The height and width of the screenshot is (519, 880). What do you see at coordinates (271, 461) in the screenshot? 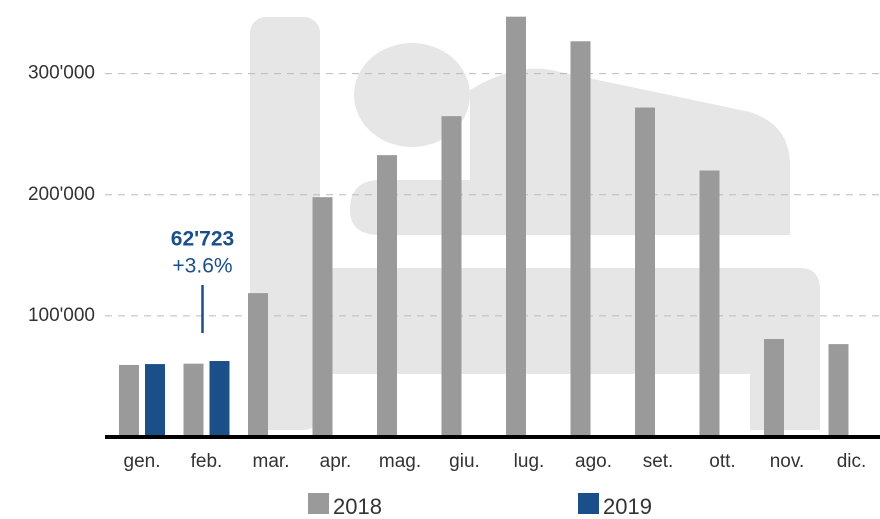
I see `x-tick-label: mar.` at bounding box center [271, 461].